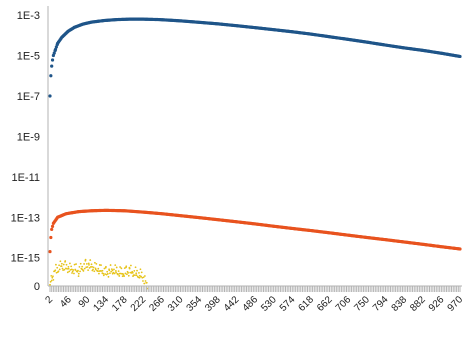 The width and height of the screenshot is (466, 342). Describe the element at coordinates (232, 304) in the screenshot. I see `x-tick-label: 442` at that location.